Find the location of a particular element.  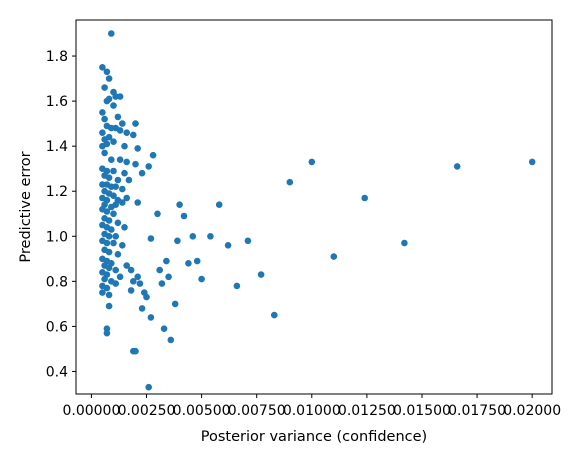

y-tick-label: 0.4 is located at coordinates (57, 372).